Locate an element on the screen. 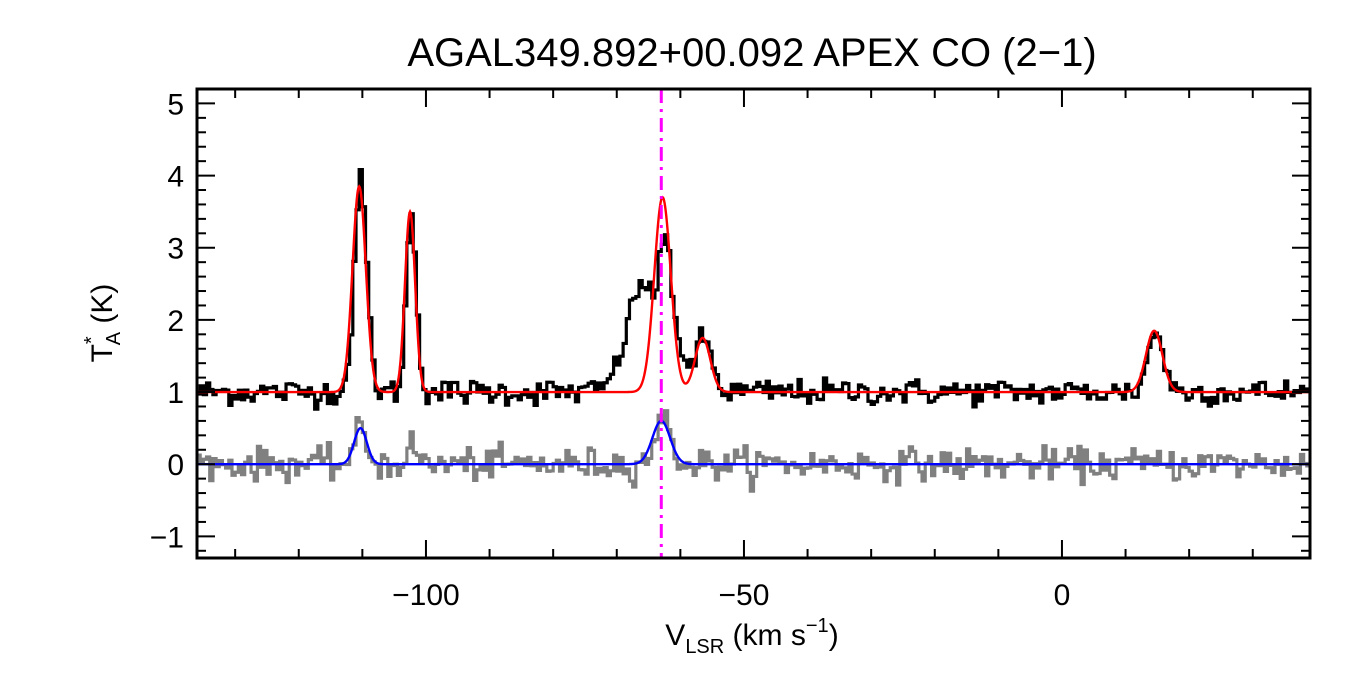  residual-fit-line is located at coordinates (753, 442).